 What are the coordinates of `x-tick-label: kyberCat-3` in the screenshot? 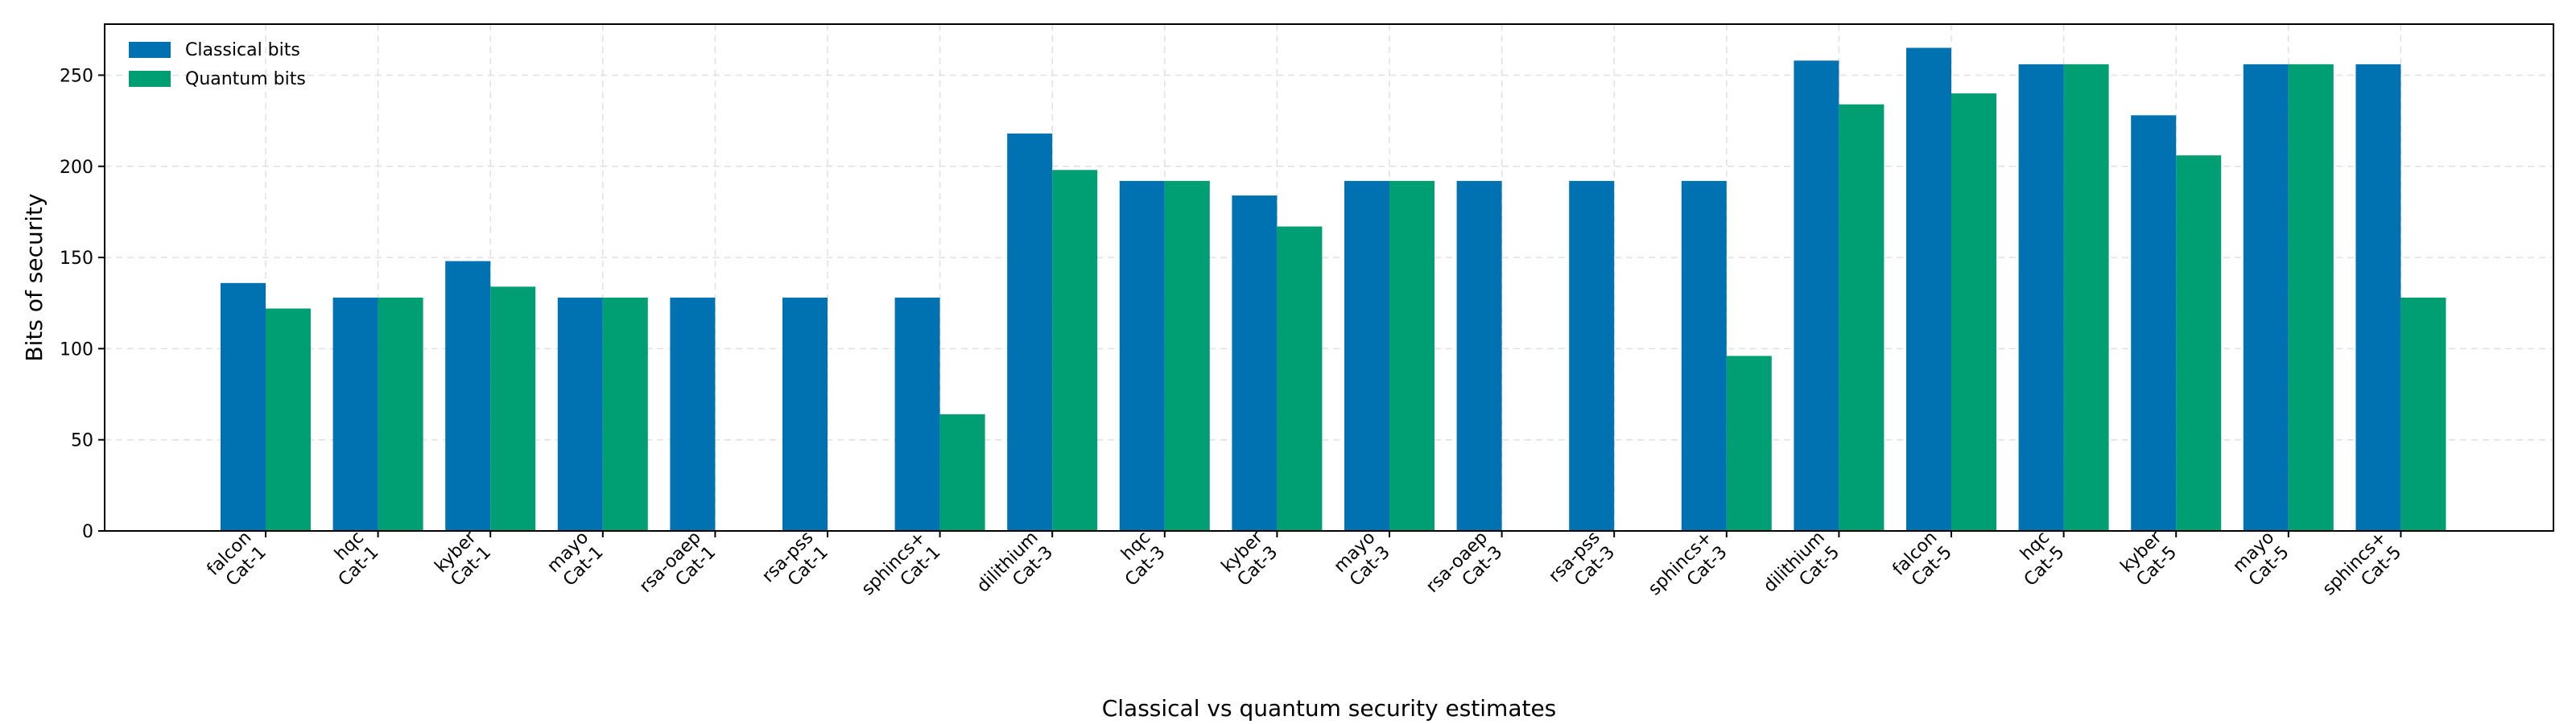 It's located at (1250, 559).